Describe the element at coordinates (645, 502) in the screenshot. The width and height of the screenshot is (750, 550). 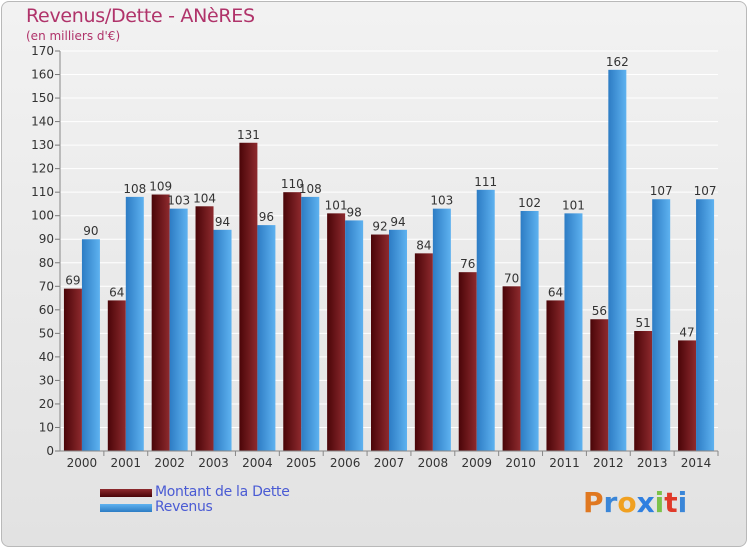
I see `logo-letter: x` at that location.